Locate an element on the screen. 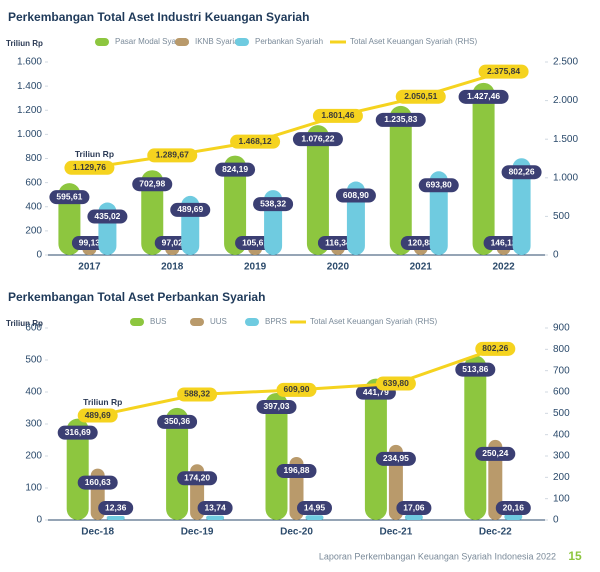 This screenshot has width=600, height=572. value-label: 116,34 is located at coordinates (338, 242).